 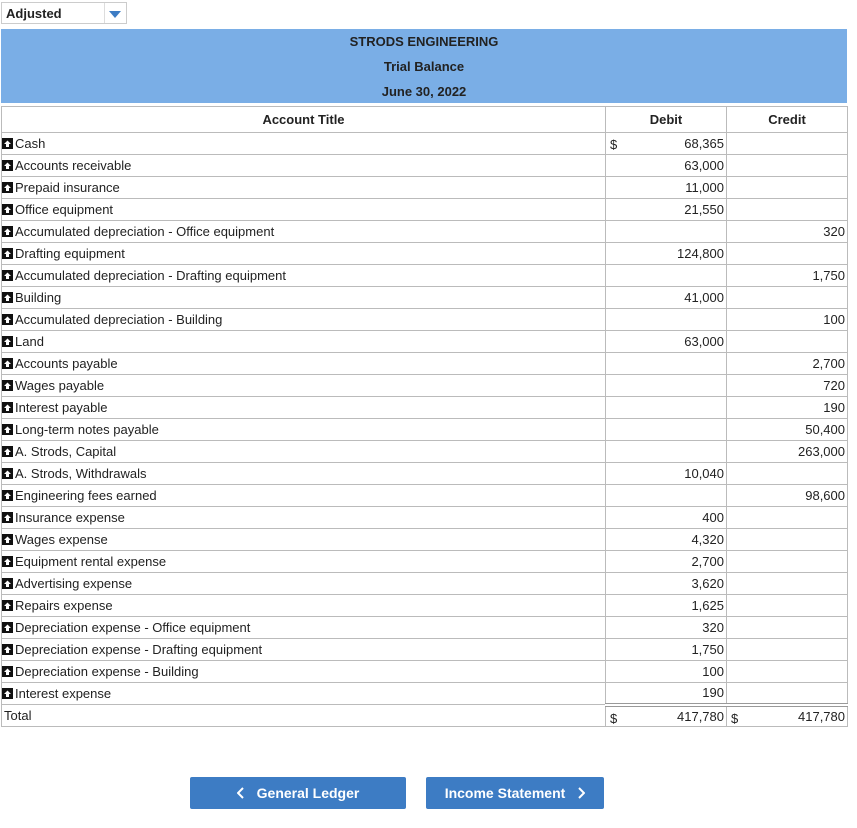 I want to click on dropdown: Adjusted, so click(x=64, y=13).